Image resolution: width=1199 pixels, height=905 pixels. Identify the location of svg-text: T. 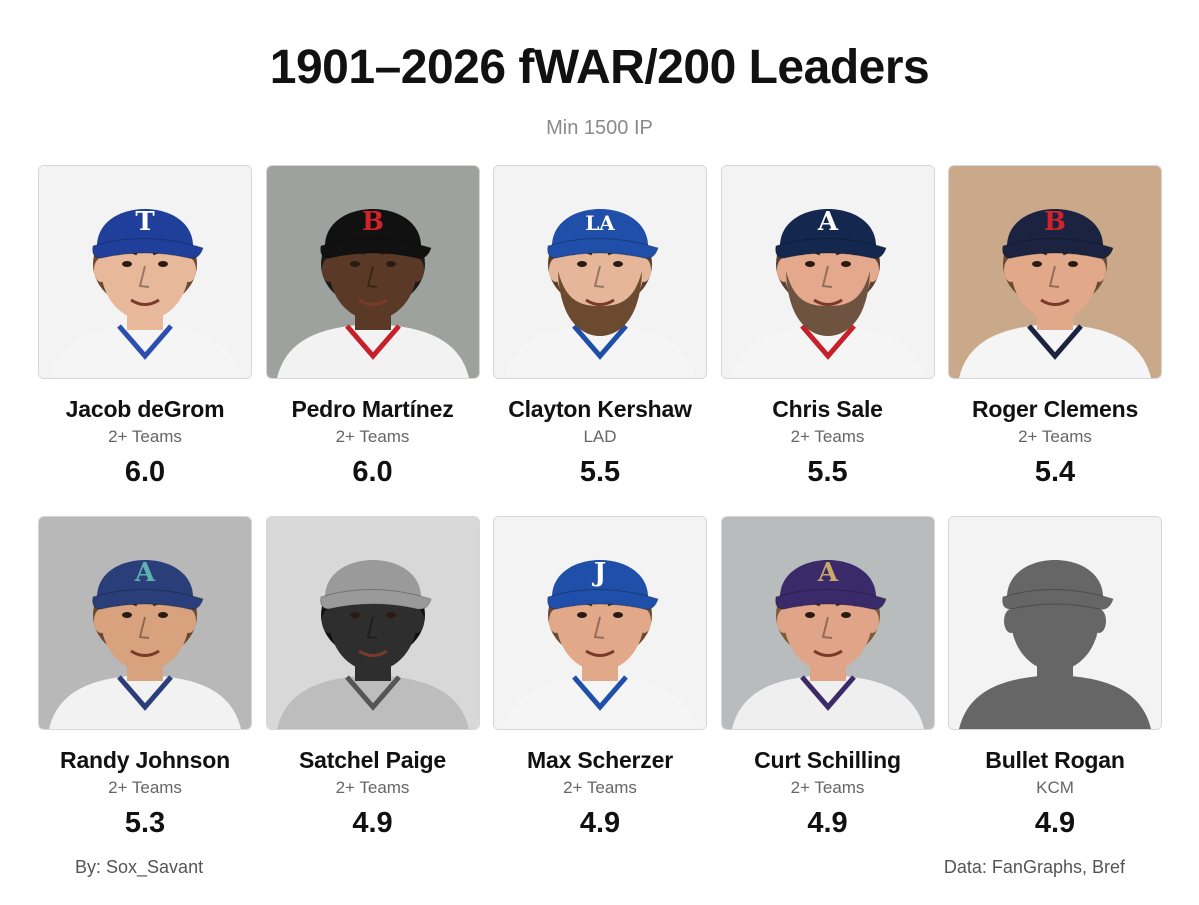
(145, 222).